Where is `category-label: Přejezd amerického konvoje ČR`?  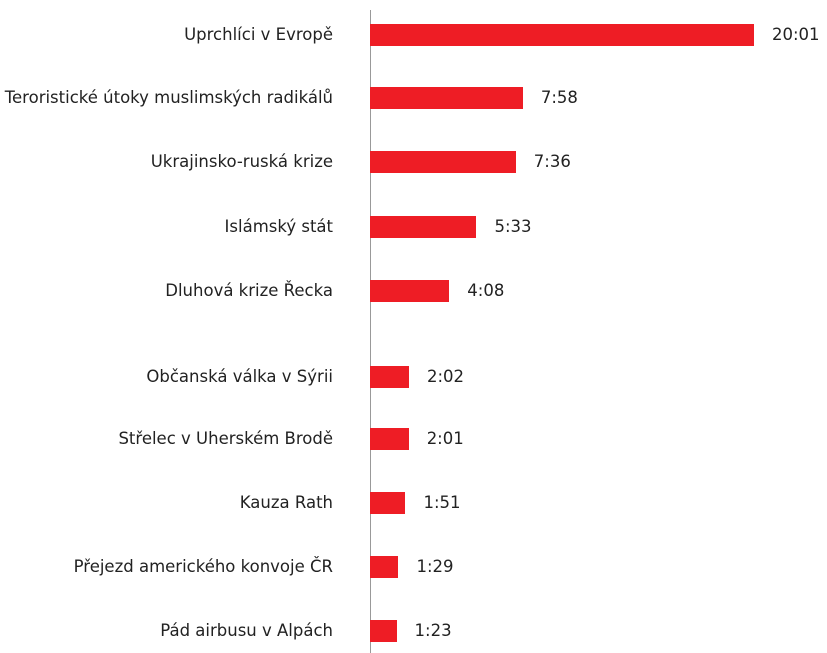
category-label: Přejezd amerického konvoje ČR is located at coordinates (203, 566).